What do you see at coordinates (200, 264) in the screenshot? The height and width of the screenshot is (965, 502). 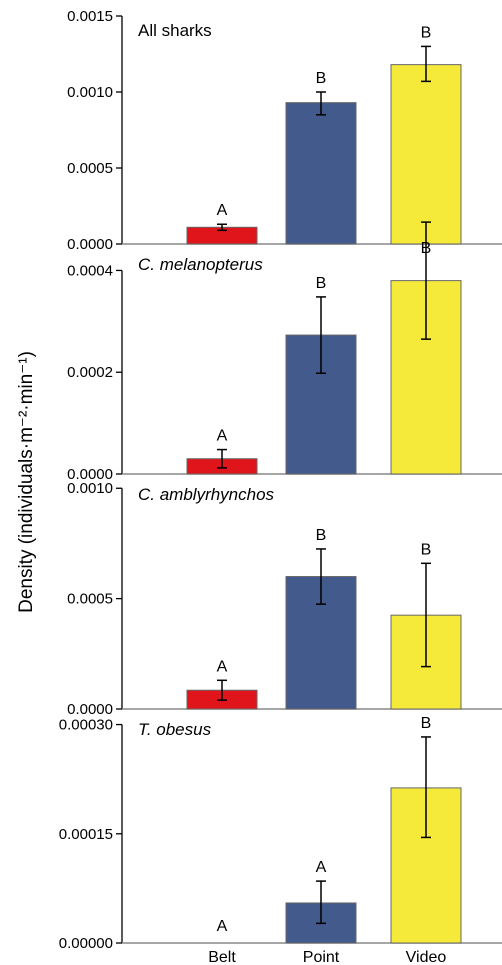 I see `panel-title: C. melanopterus` at bounding box center [200, 264].